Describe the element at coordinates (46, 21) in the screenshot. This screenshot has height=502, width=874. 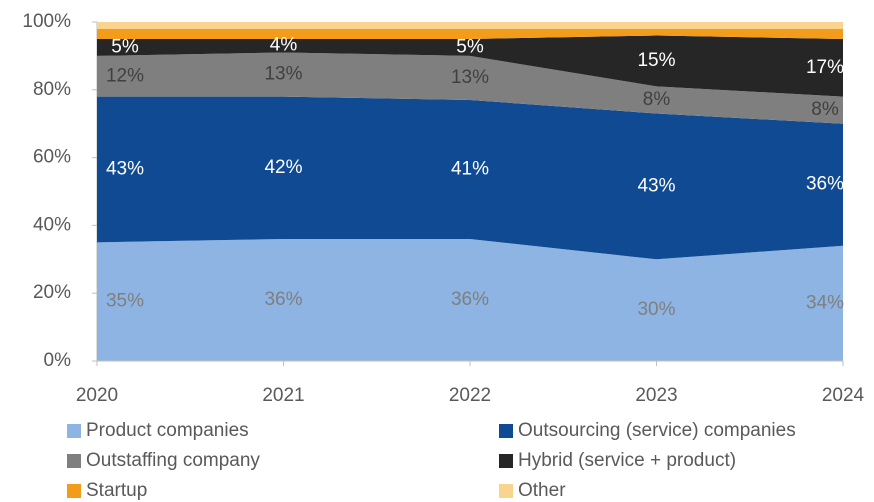
I see `y-tick-label: 100%` at that location.